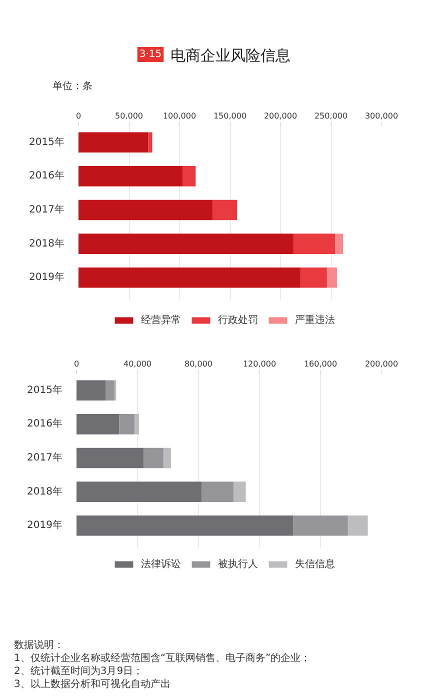 Image resolution: width=441 pixels, height=700 pixels. What do you see at coordinates (315, 564) in the screenshot?
I see `legend-label: 失信信息` at bounding box center [315, 564].